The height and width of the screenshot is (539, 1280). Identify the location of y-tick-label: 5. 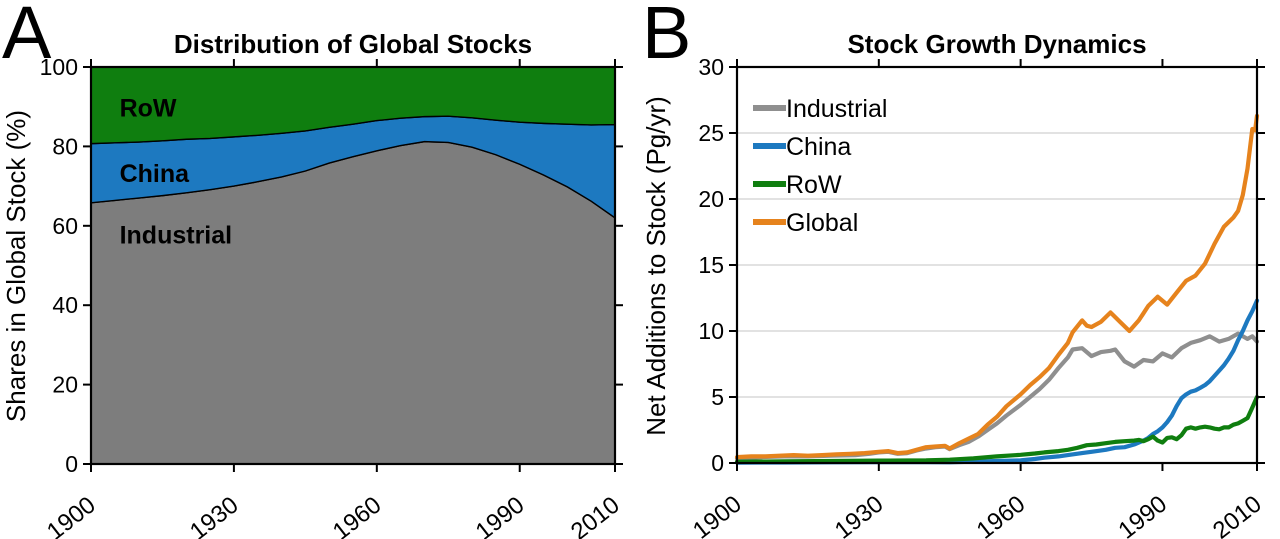
(717, 397).